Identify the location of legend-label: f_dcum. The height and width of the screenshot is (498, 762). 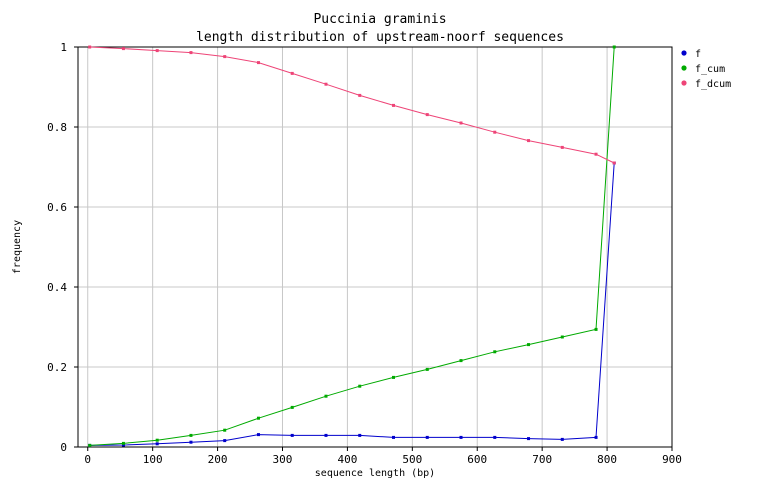
(713, 84).